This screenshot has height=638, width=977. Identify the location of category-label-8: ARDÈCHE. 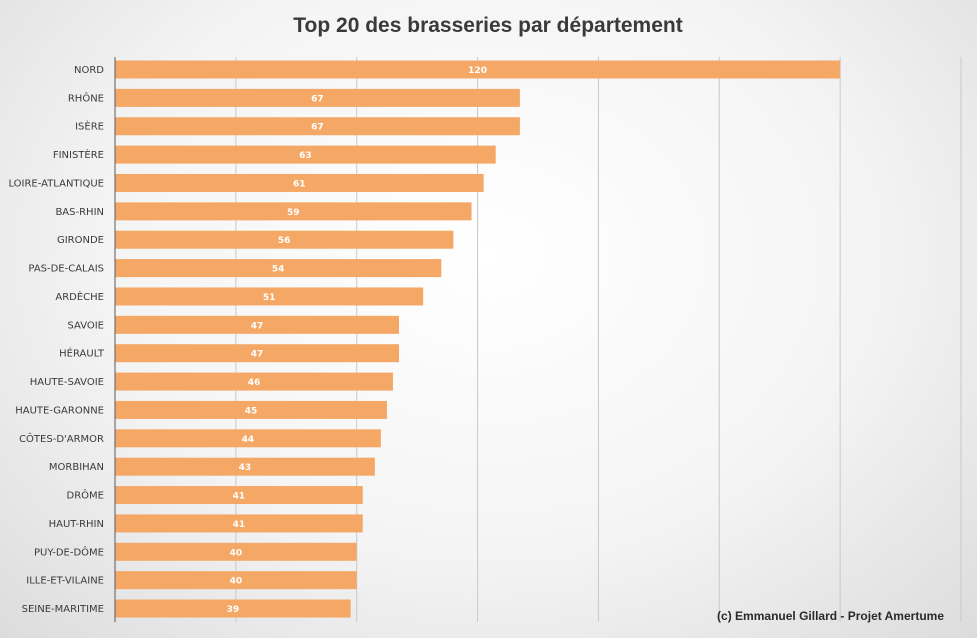
(79, 296).